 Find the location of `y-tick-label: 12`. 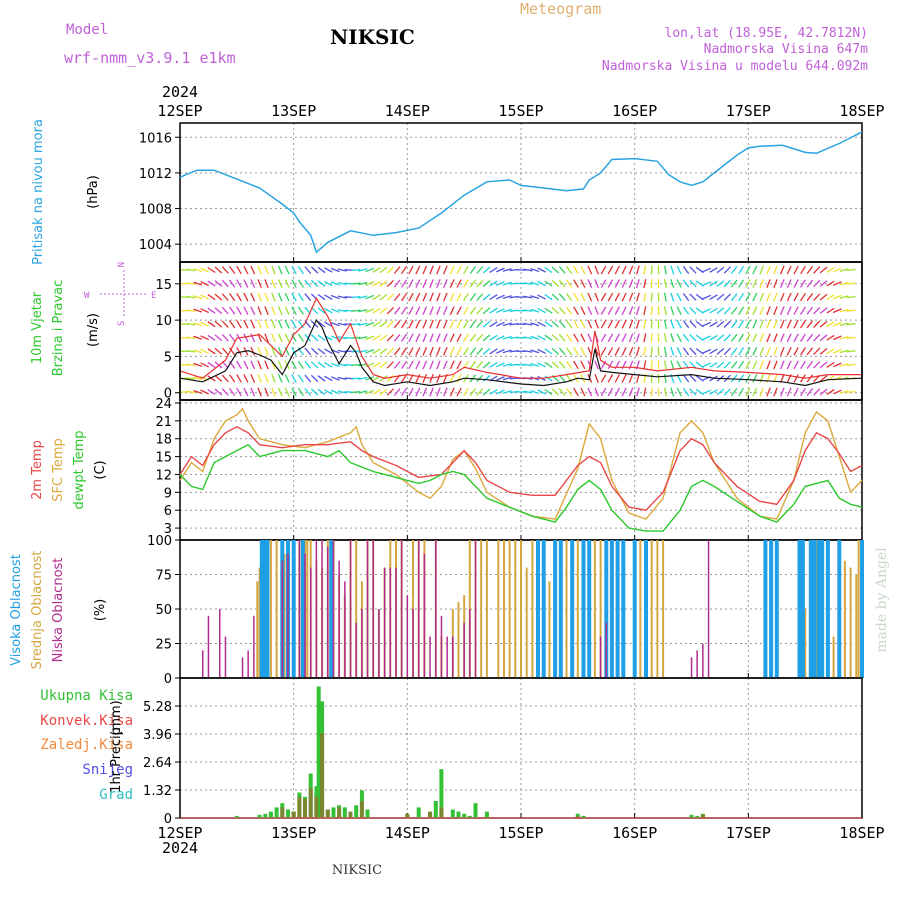

y-tick-label: 12 is located at coordinates (163, 475).